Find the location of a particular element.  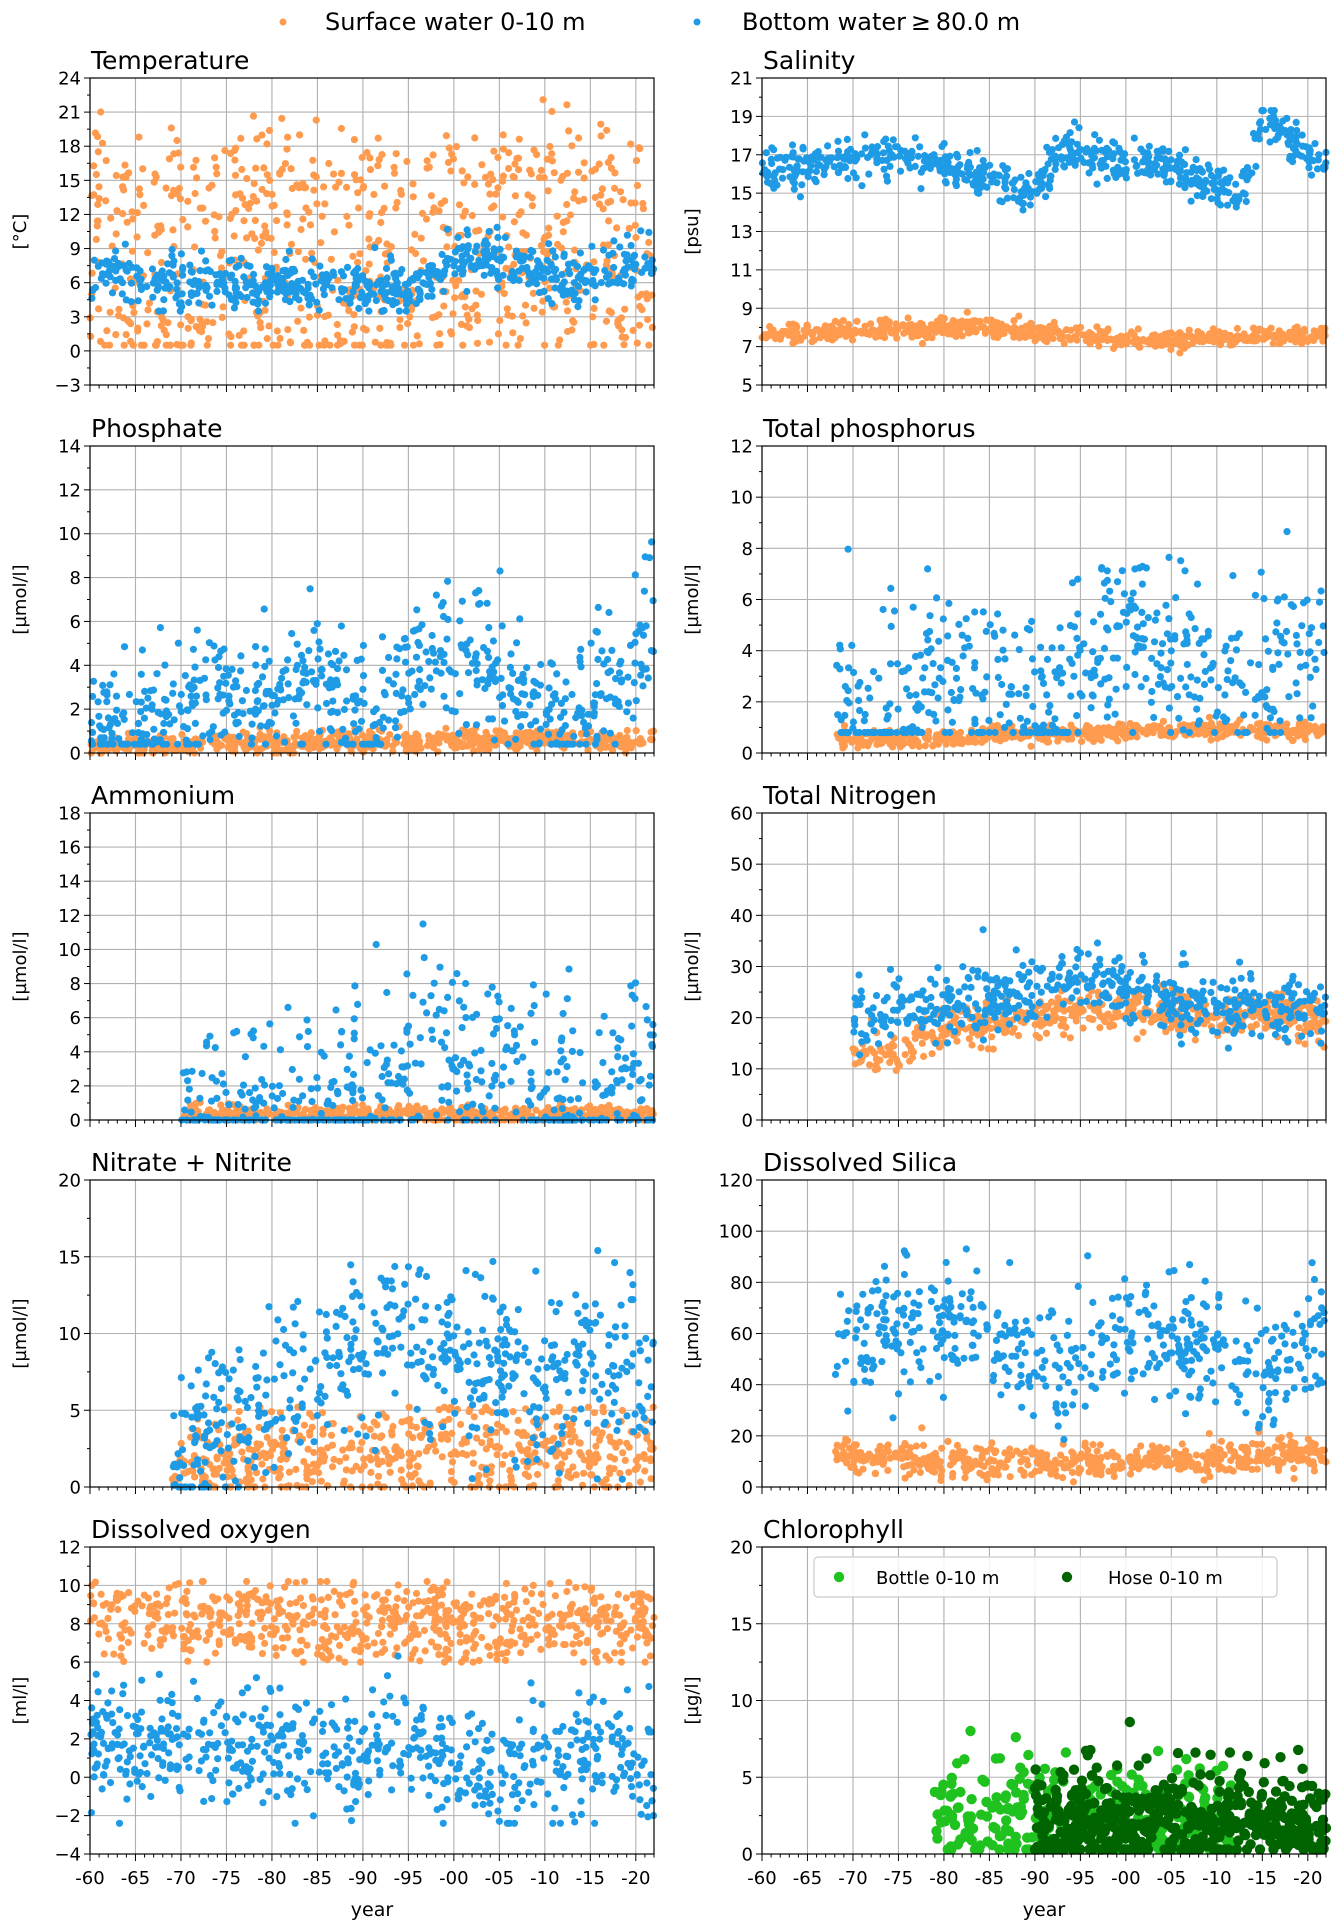

panel-title: Temperature is located at coordinates (169, 60).